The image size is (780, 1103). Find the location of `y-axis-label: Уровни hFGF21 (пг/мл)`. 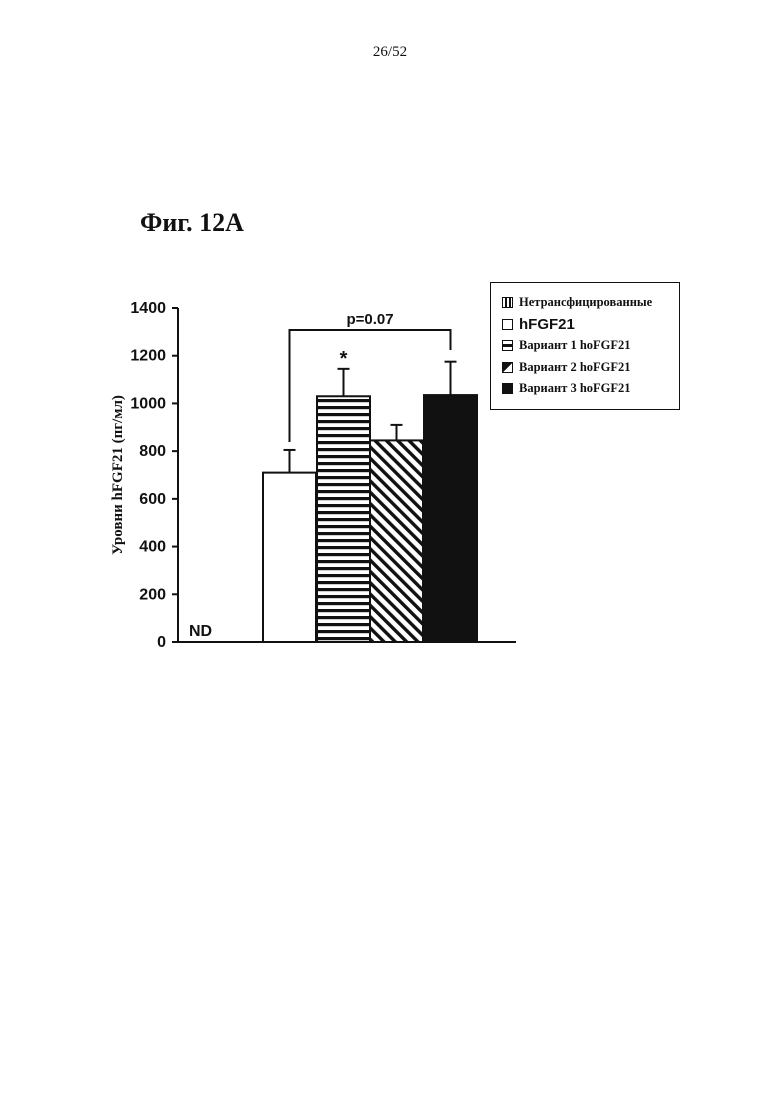

y-axis-label: Уровни hFGF21 (пг/мл) is located at coordinates (118, 475).